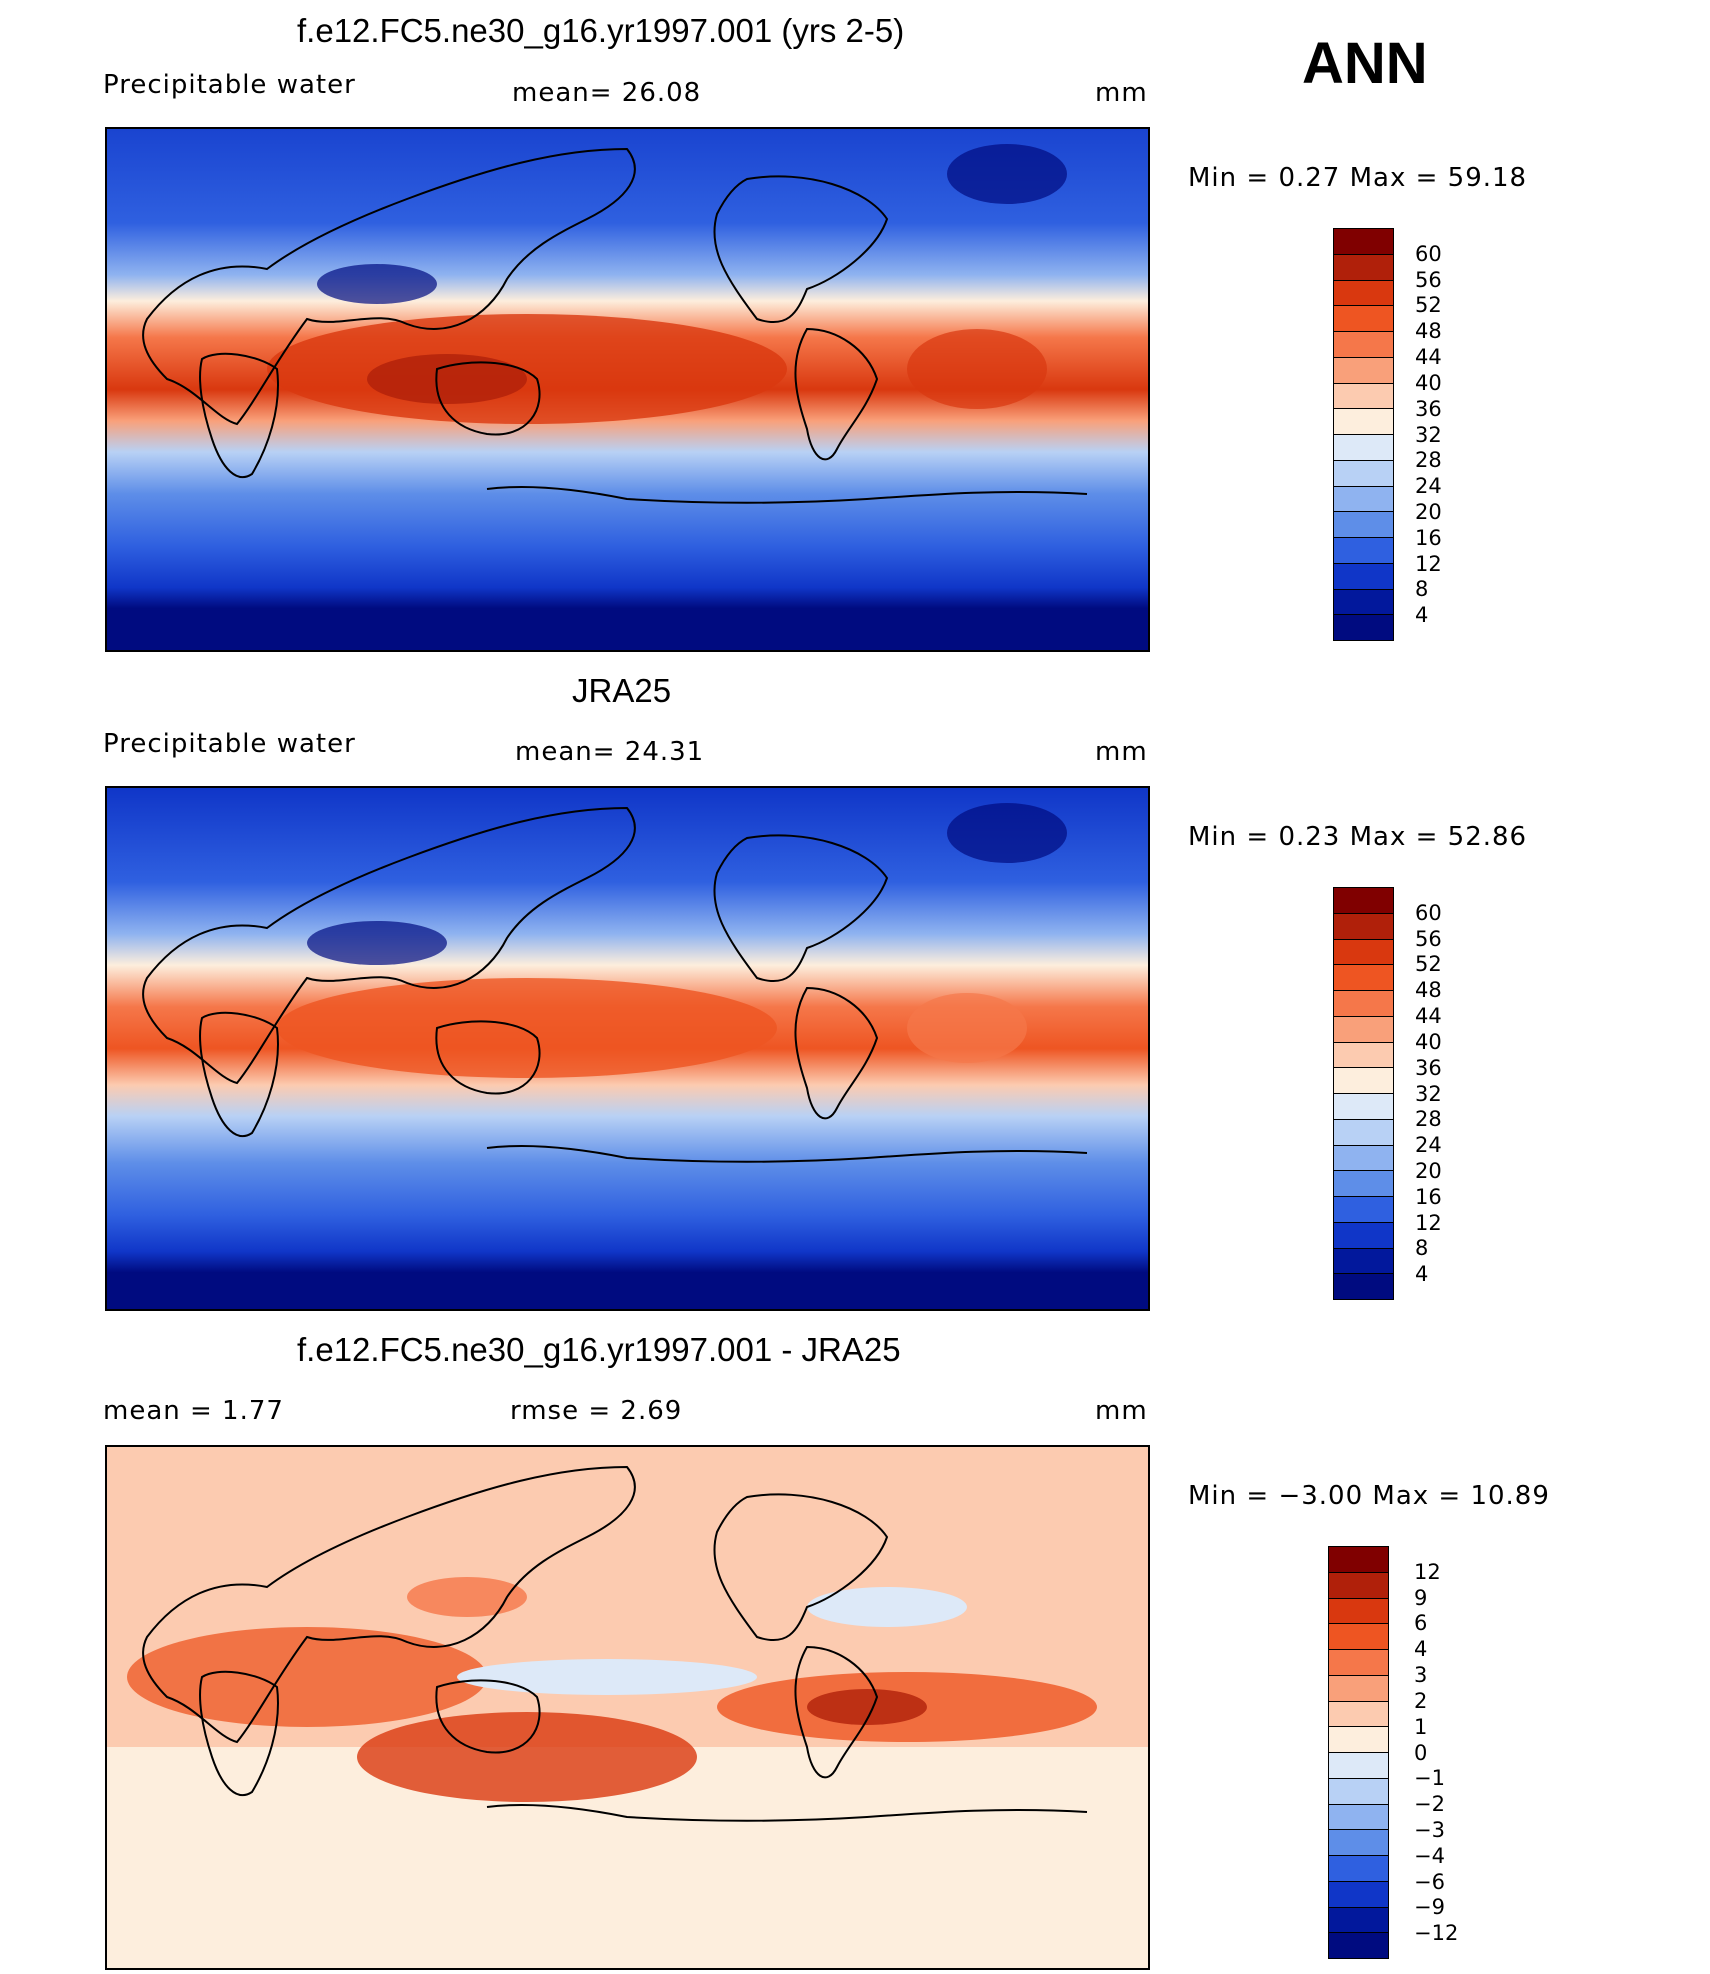 This screenshot has height=1974, width=1710. I want to click on panel3-colorbar-tick-label: 4, so click(1421, 1649).